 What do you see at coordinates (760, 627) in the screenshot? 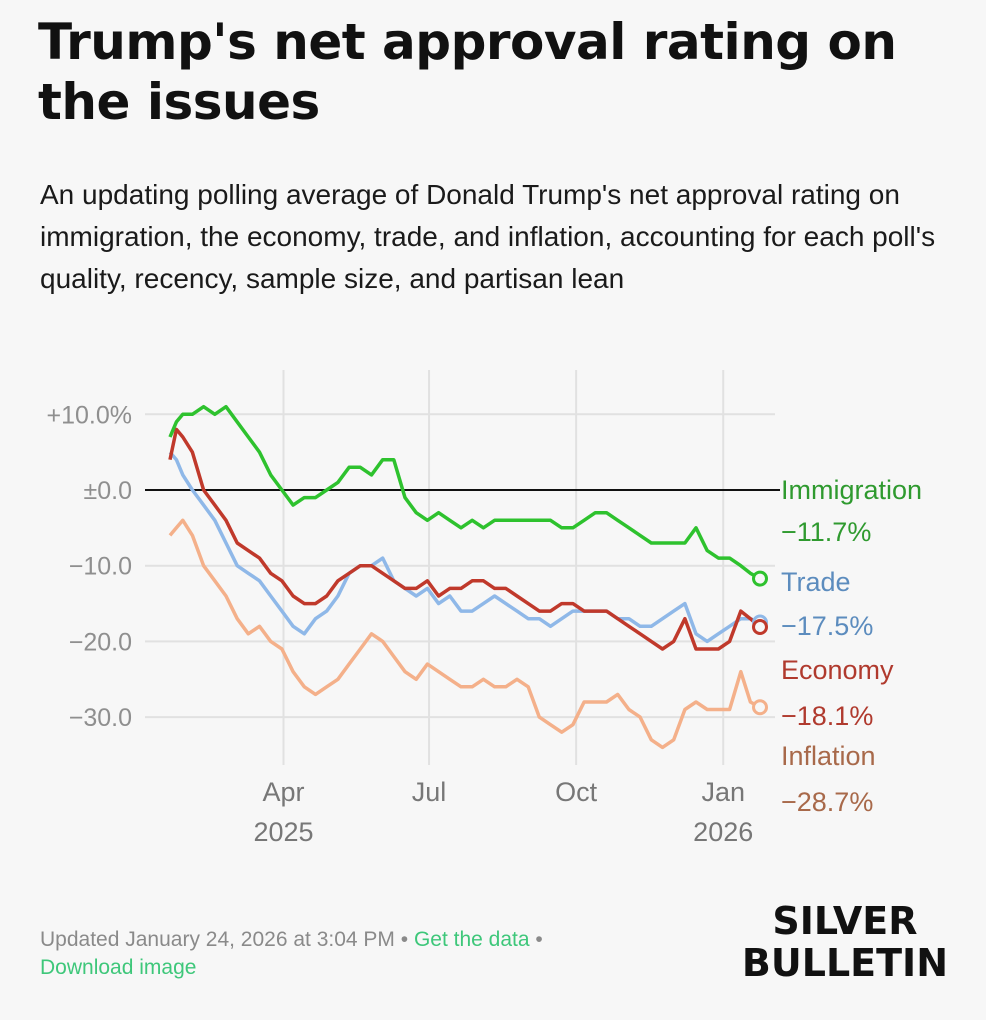
I see `end-marker-economy` at bounding box center [760, 627].